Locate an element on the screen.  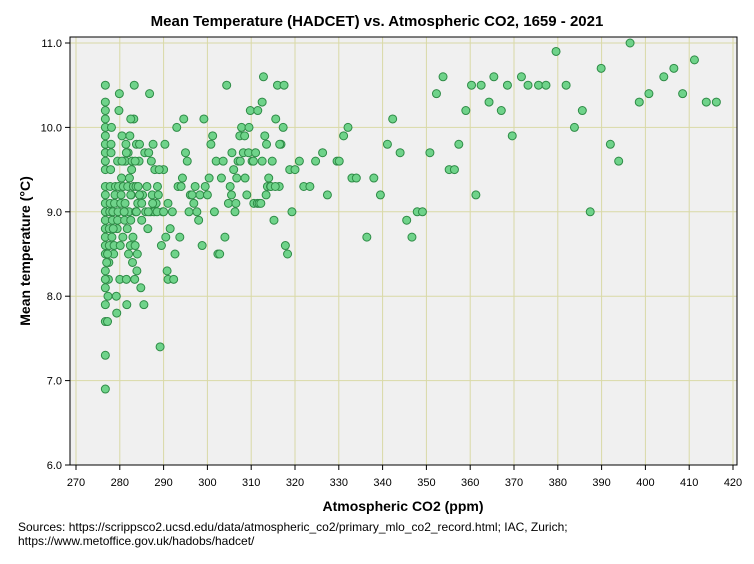
x-axis-label: Atmospheric CO2 (ppm) is located at coordinates (402, 506).